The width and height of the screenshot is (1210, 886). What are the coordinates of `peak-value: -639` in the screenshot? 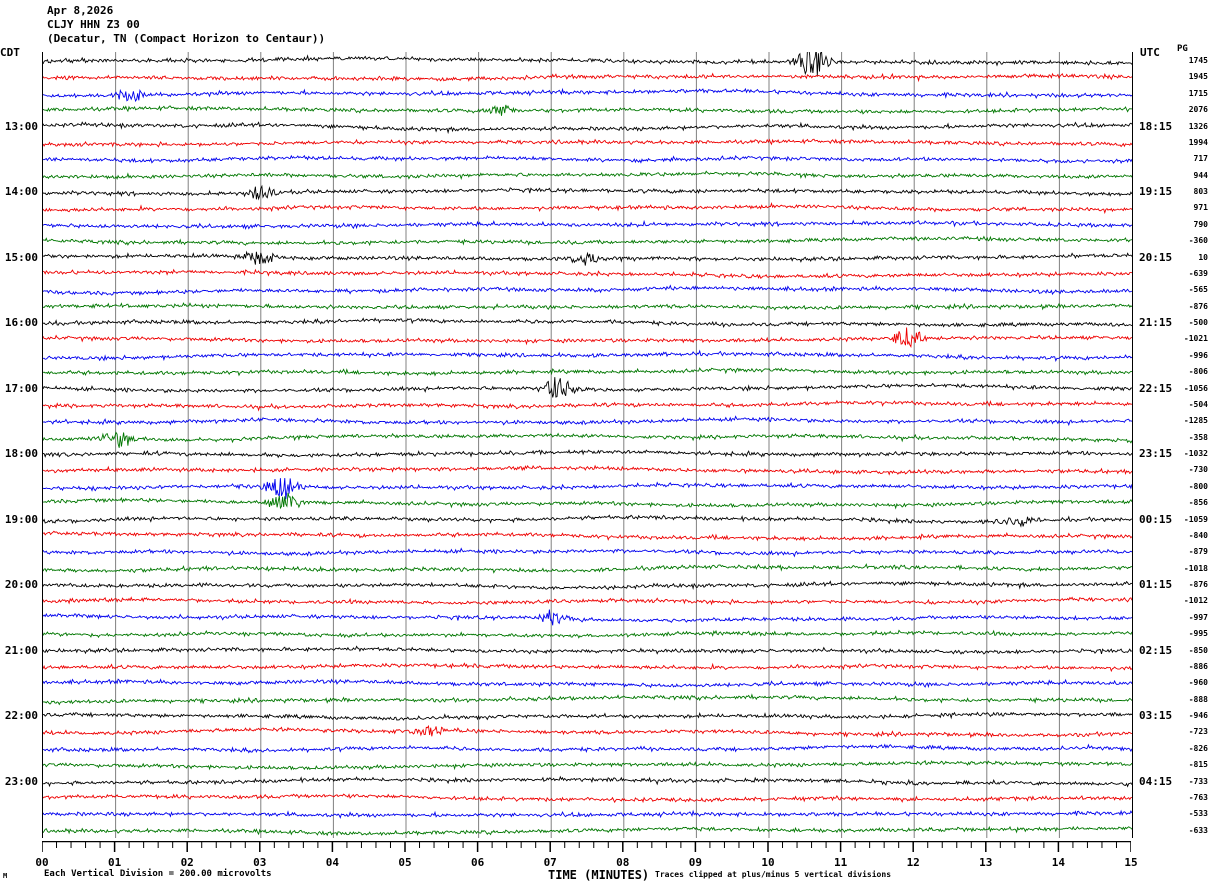 It's located at (1198, 273).